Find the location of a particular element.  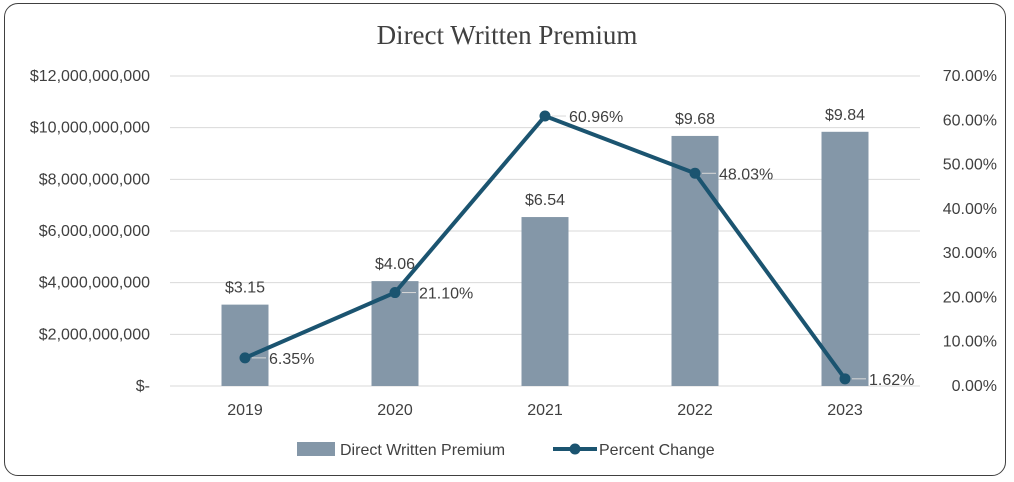

line-data-label: 6.35% is located at coordinates (291, 359).